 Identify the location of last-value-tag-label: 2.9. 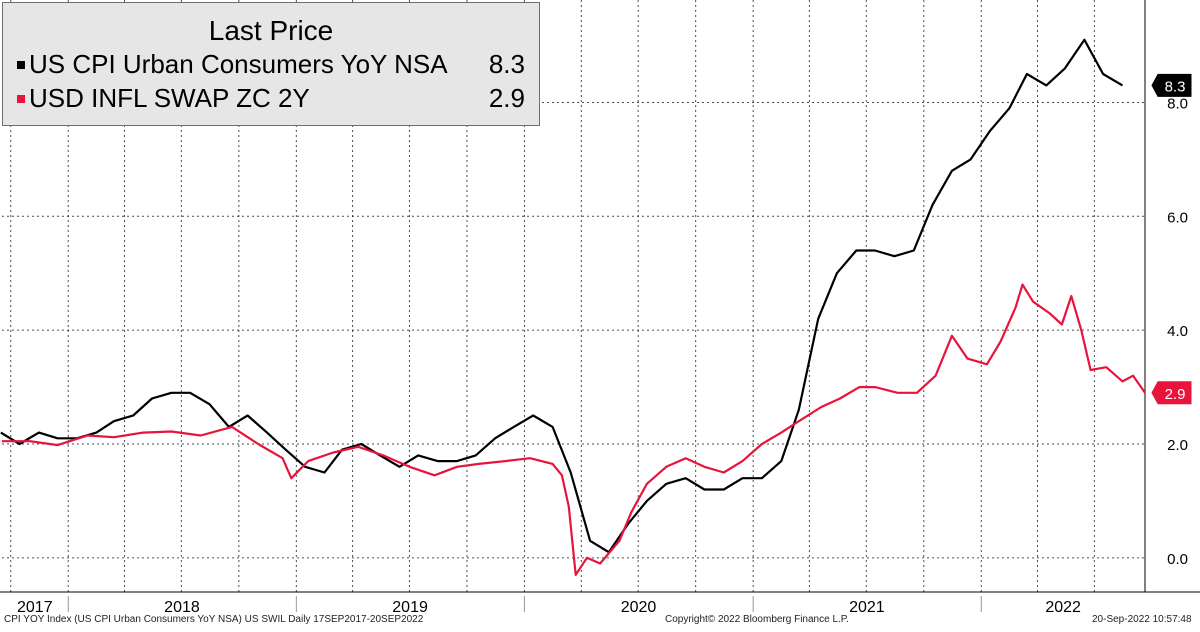
(1175, 394).